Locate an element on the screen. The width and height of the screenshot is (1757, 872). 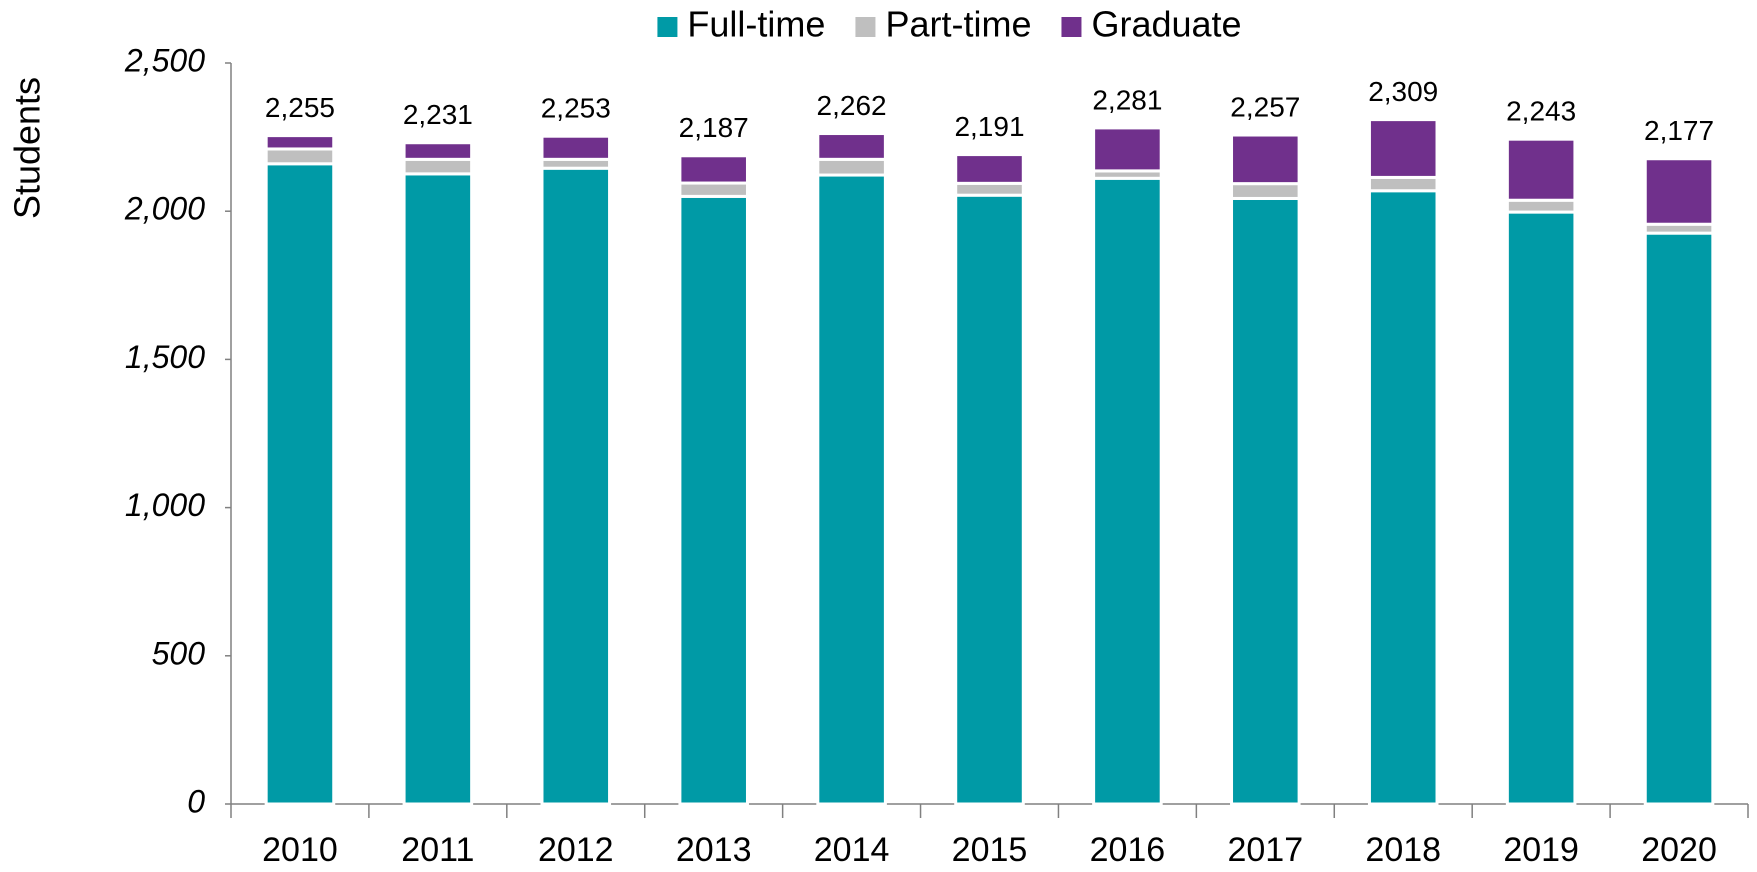
x-tick-label: 2019 is located at coordinates (1541, 850).